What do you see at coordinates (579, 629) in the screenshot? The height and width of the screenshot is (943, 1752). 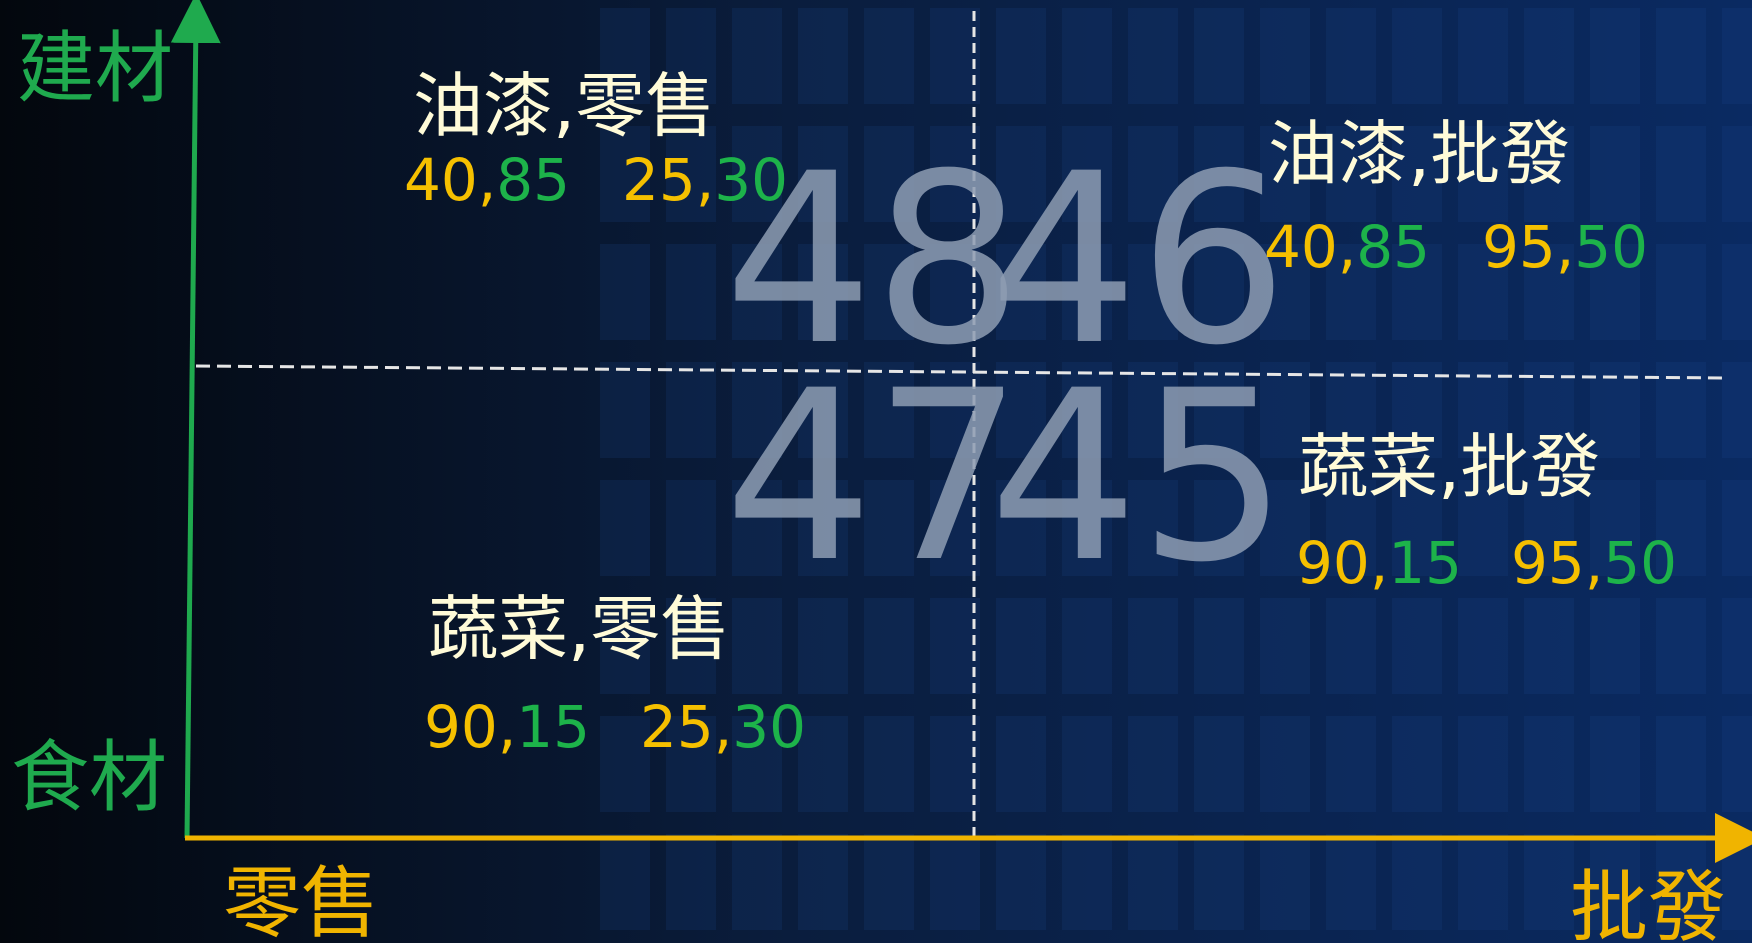 I see `quadrant-title: 蔬菜,零售` at bounding box center [579, 629].